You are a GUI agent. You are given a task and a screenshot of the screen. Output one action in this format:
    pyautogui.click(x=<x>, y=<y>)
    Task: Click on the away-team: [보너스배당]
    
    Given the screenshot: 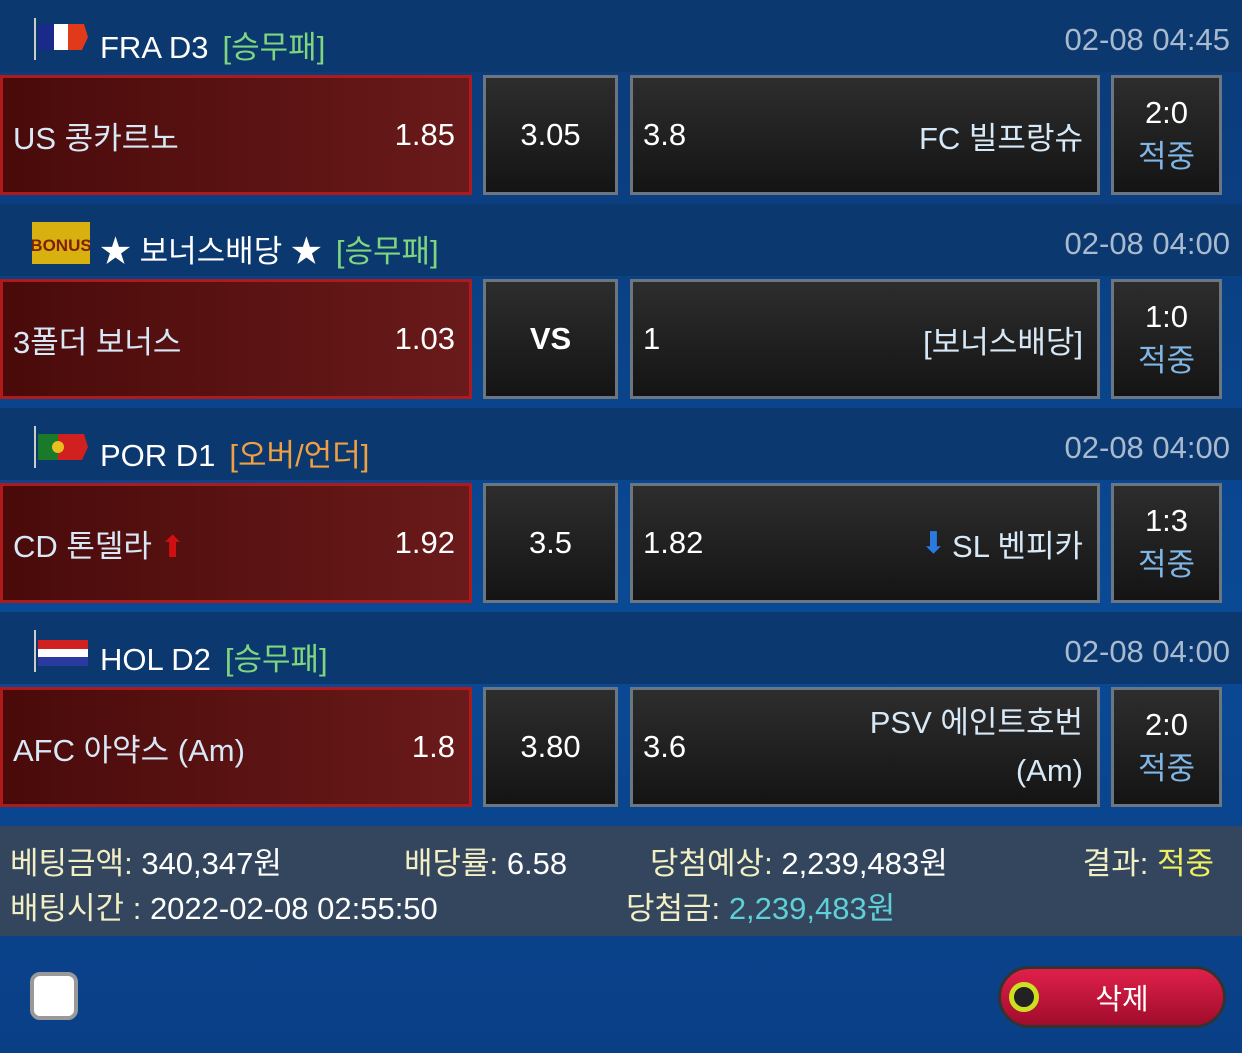 What is the action you would take?
    pyautogui.click(x=1003, y=342)
    